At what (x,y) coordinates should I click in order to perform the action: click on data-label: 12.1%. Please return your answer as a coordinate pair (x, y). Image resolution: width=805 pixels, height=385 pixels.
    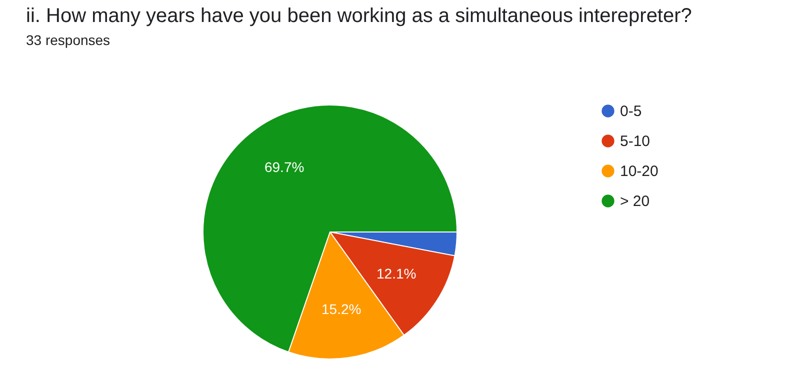
    Looking at the image, I should click on (396, 273).